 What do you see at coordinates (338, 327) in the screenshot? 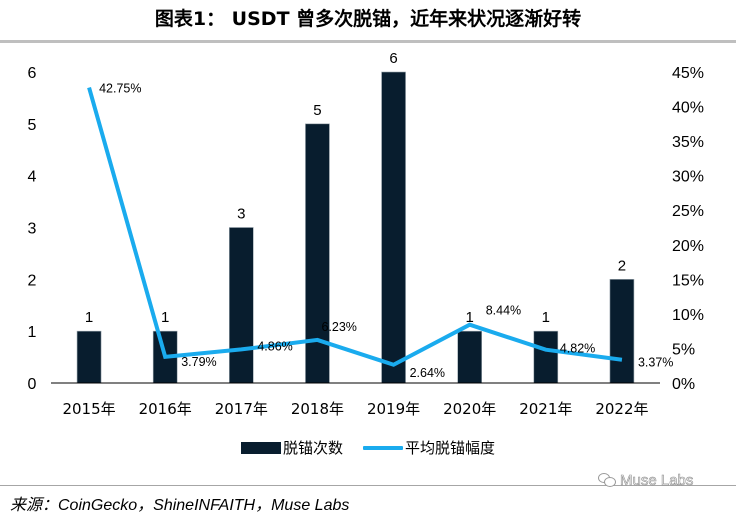
I see `line-data-label: 6.23%` at bounding box center [338, 327].